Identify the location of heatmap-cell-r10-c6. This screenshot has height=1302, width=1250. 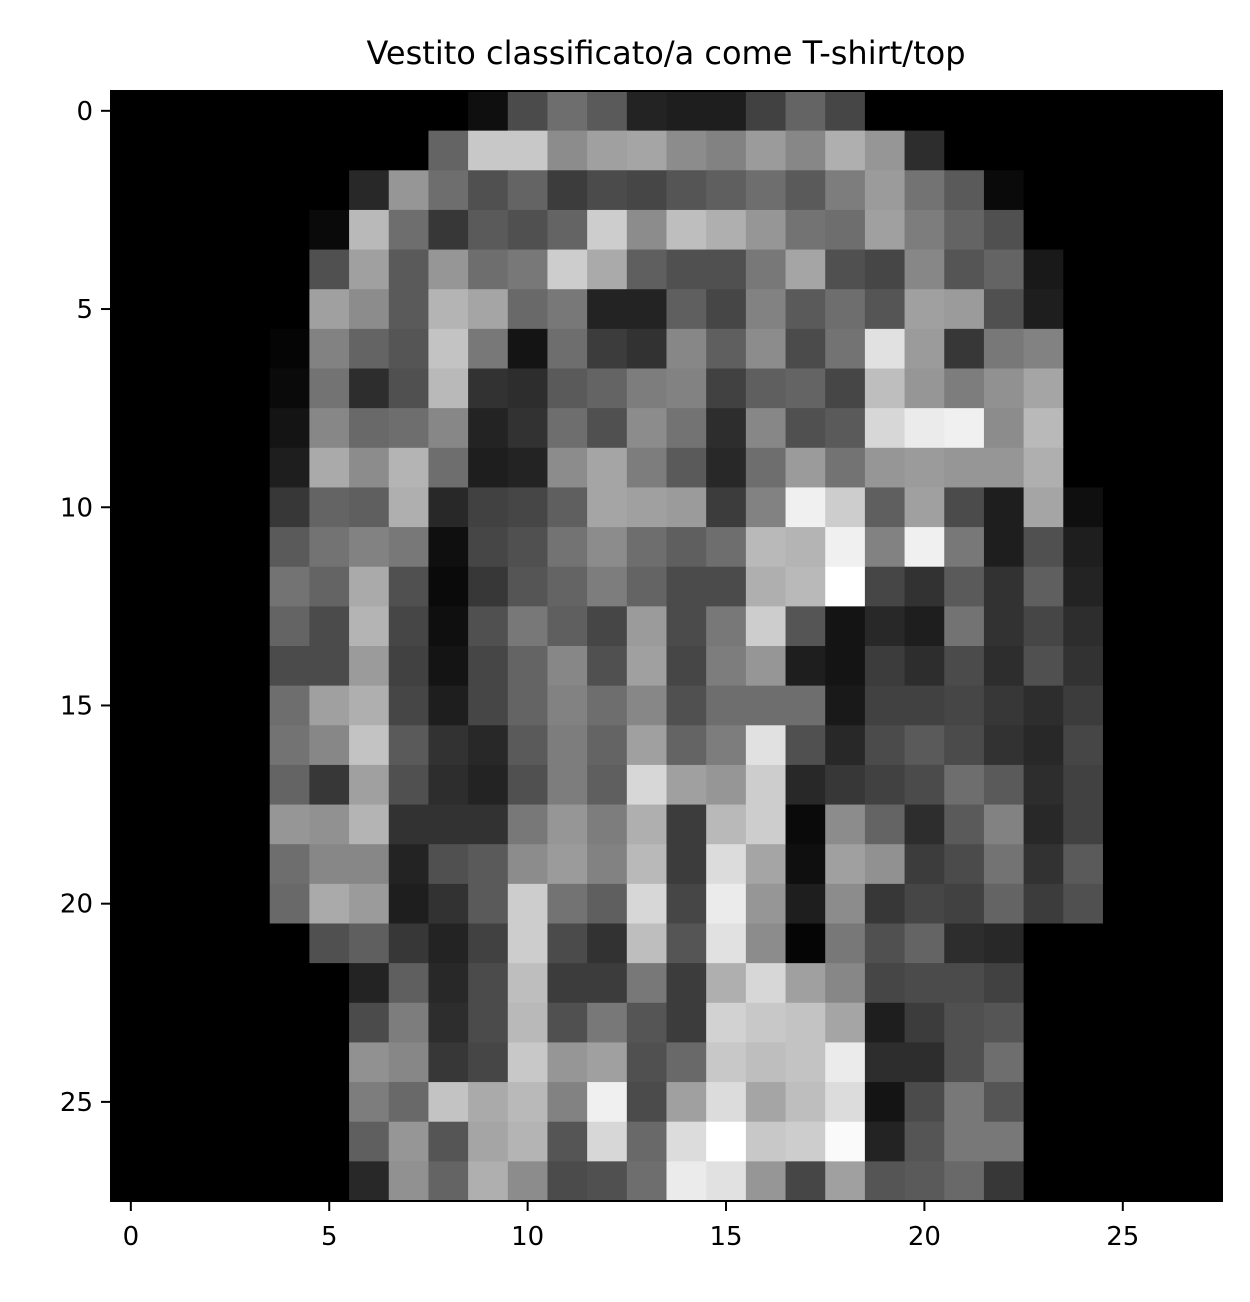
(369, 507).